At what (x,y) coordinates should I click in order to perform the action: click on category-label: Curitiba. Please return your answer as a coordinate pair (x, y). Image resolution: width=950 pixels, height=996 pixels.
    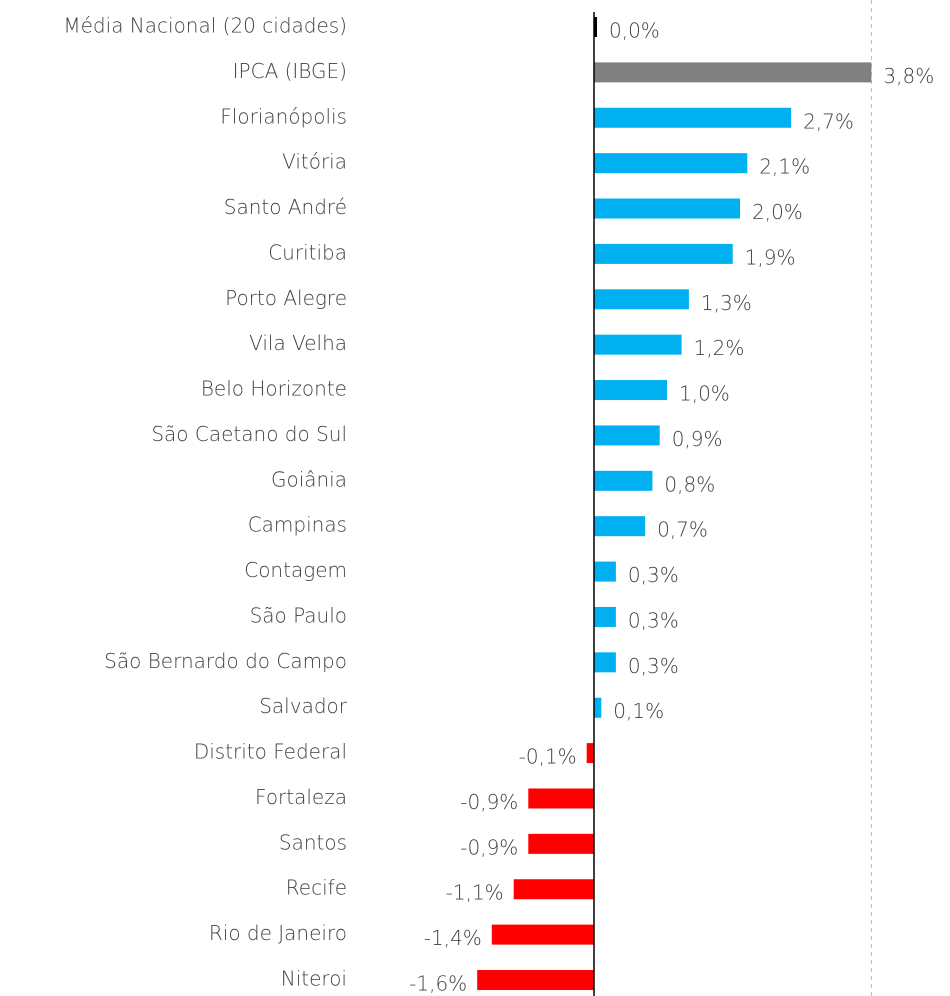
    Looking at the image, I should click on (307, 252).